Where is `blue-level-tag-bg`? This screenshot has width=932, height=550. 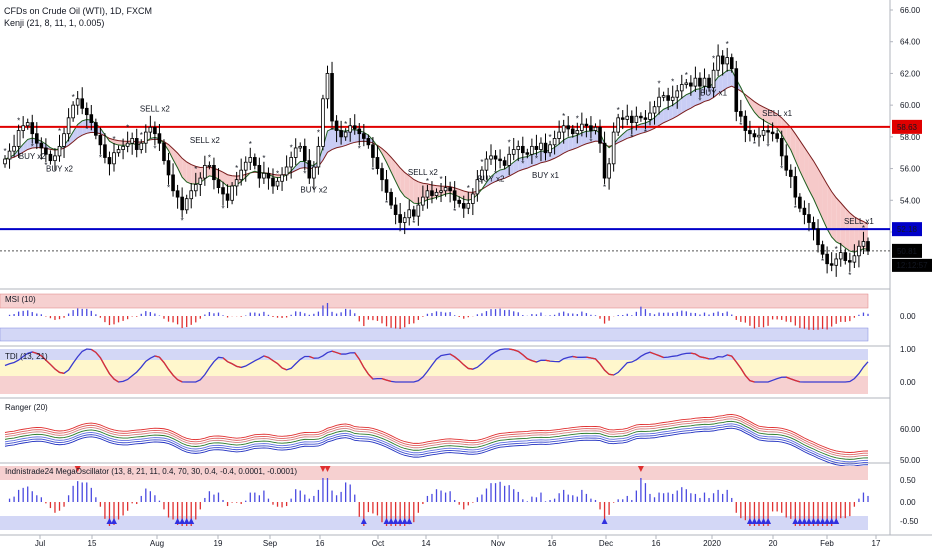
blue-level-tag-bg is located at coordinates (907, 229).